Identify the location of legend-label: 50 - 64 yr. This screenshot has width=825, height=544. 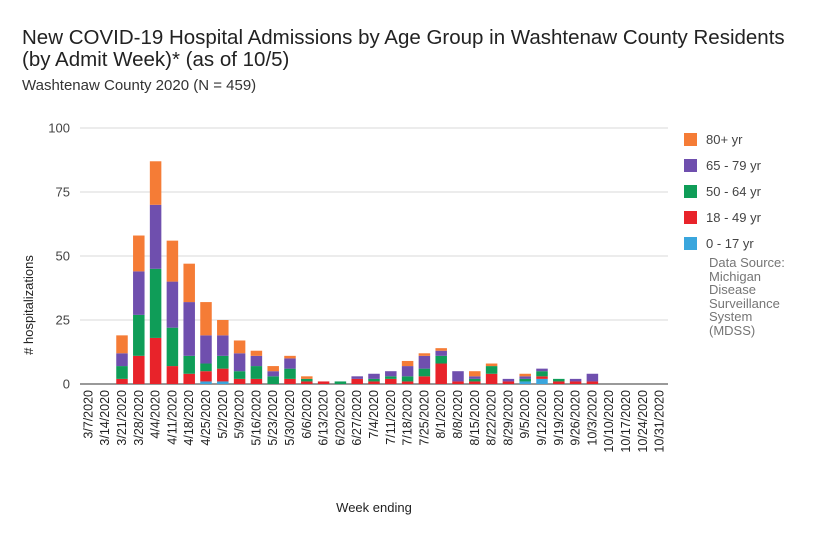
(733, 191).